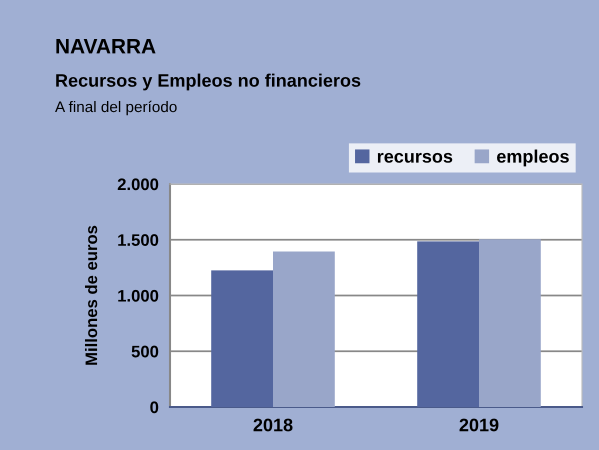 The image size is (599, 450). I want to click on x-tick-label: 2018, so click(273, 425).